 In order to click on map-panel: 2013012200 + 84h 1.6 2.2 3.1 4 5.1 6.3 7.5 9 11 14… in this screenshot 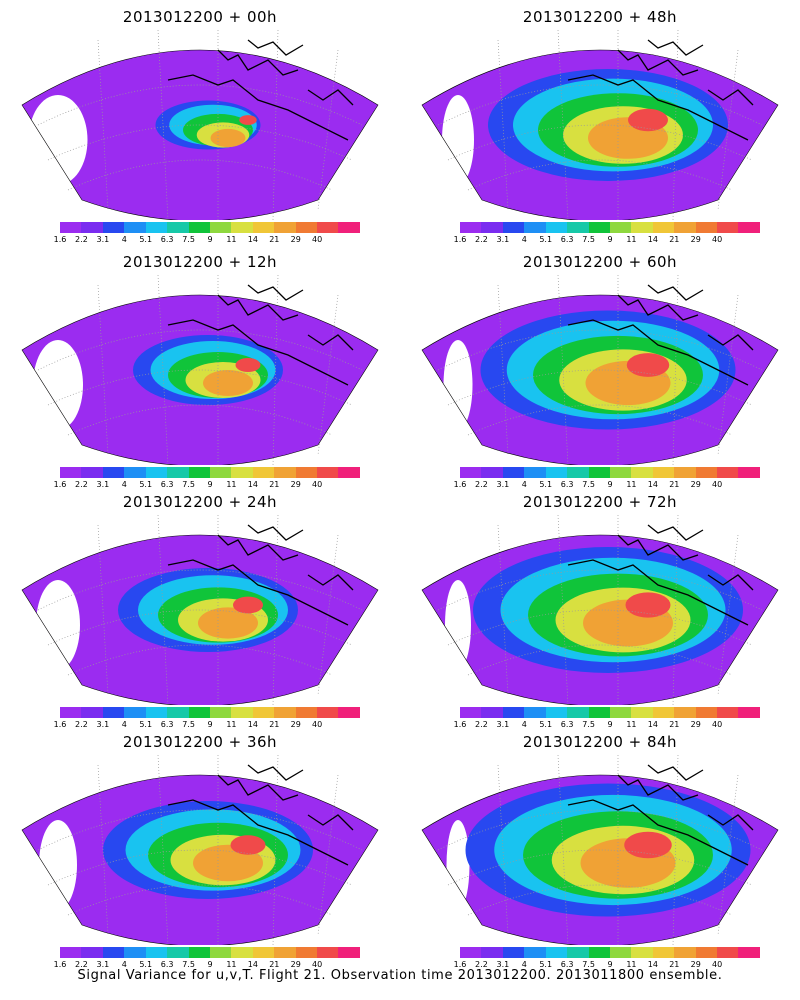, I will do `click(600, 847)`.